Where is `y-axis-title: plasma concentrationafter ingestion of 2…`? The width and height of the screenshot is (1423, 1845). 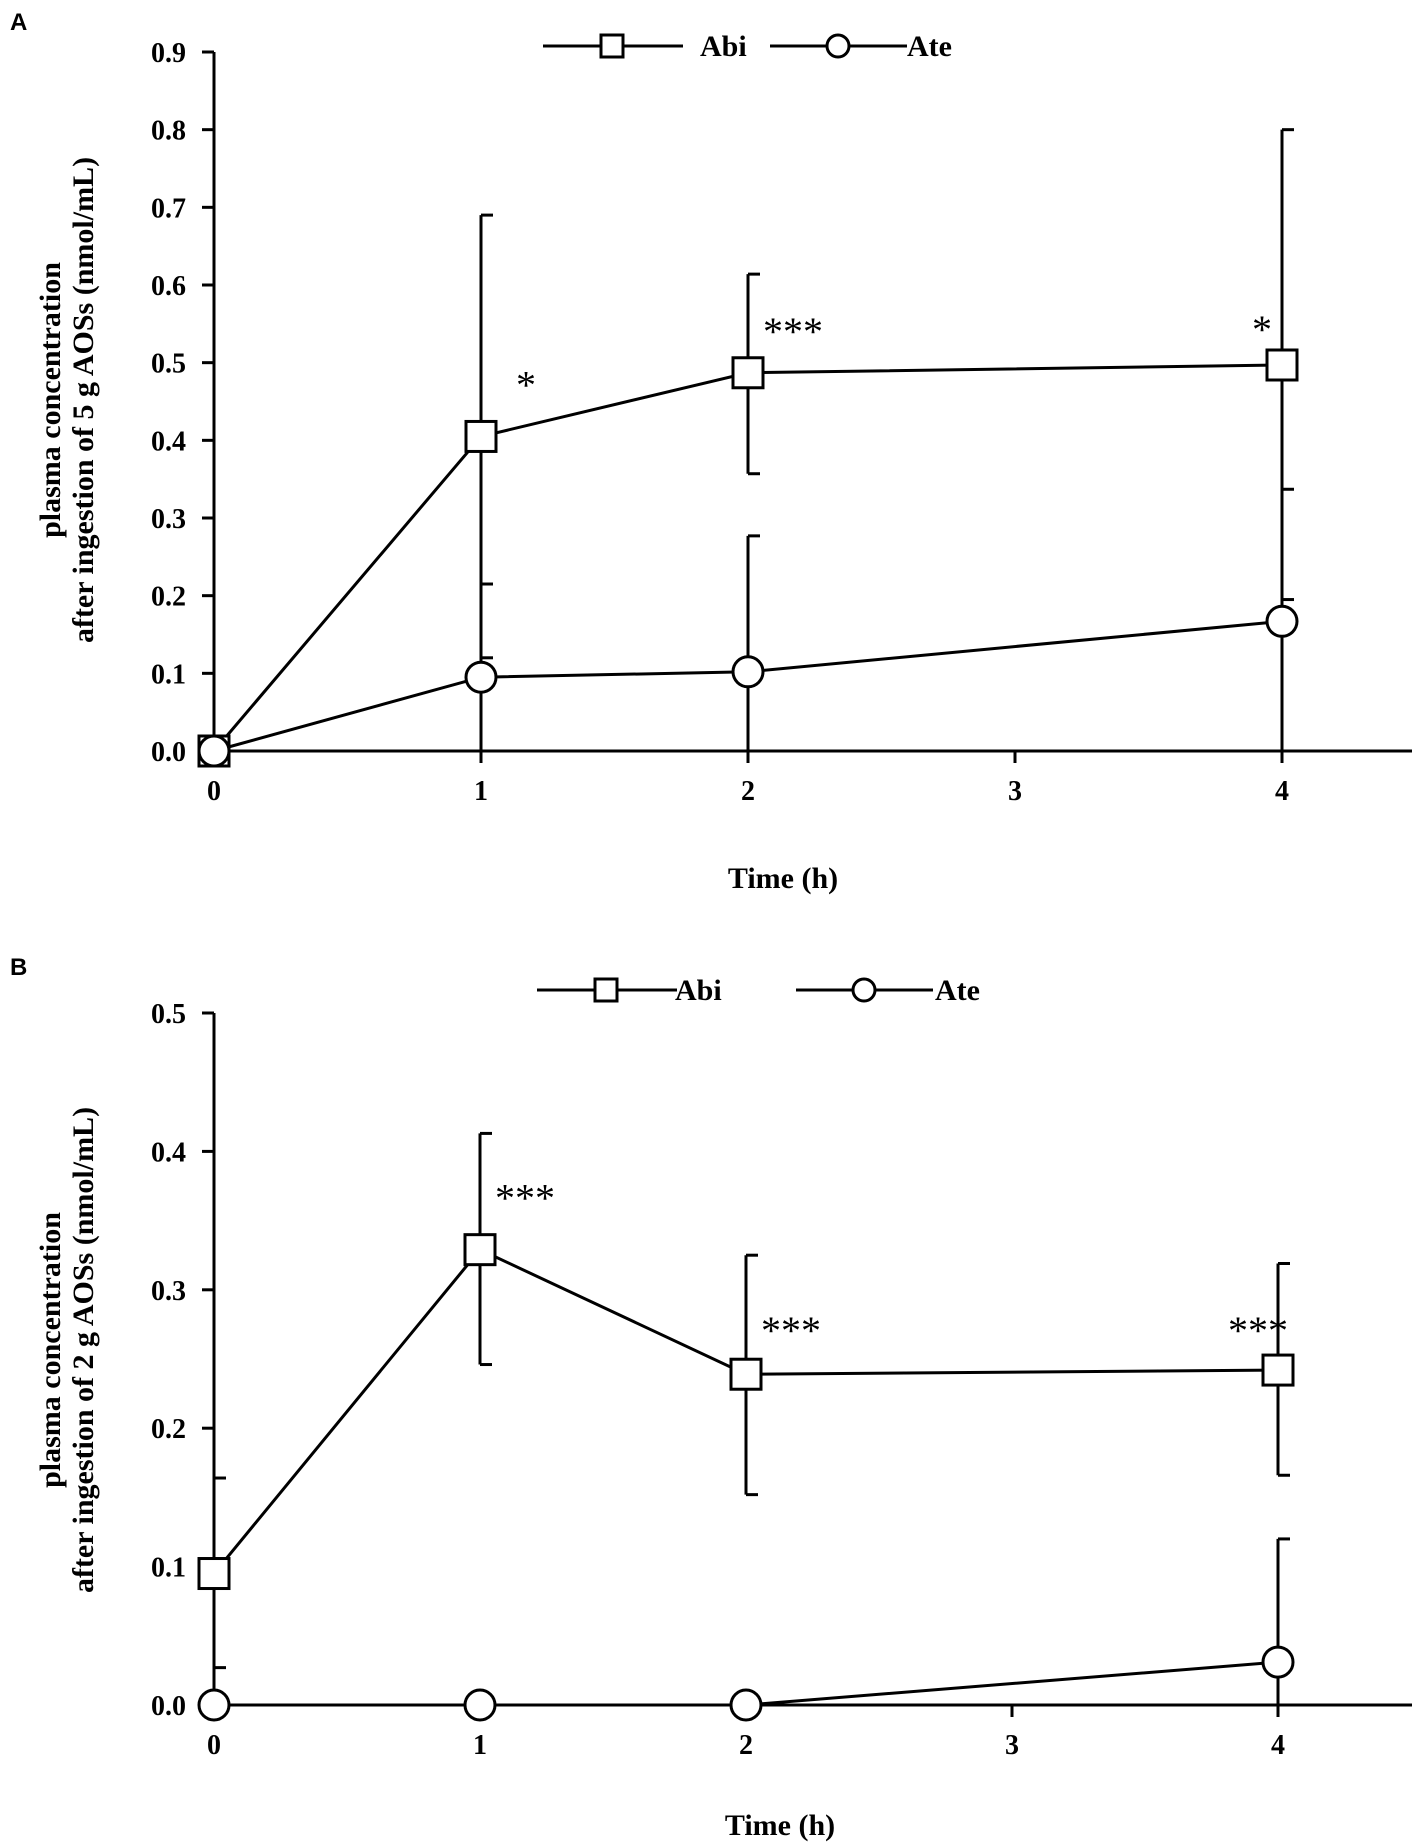
y-axis-title: plasma concentrationafter ingestion of 2… is located at coordinates (67, 1350).